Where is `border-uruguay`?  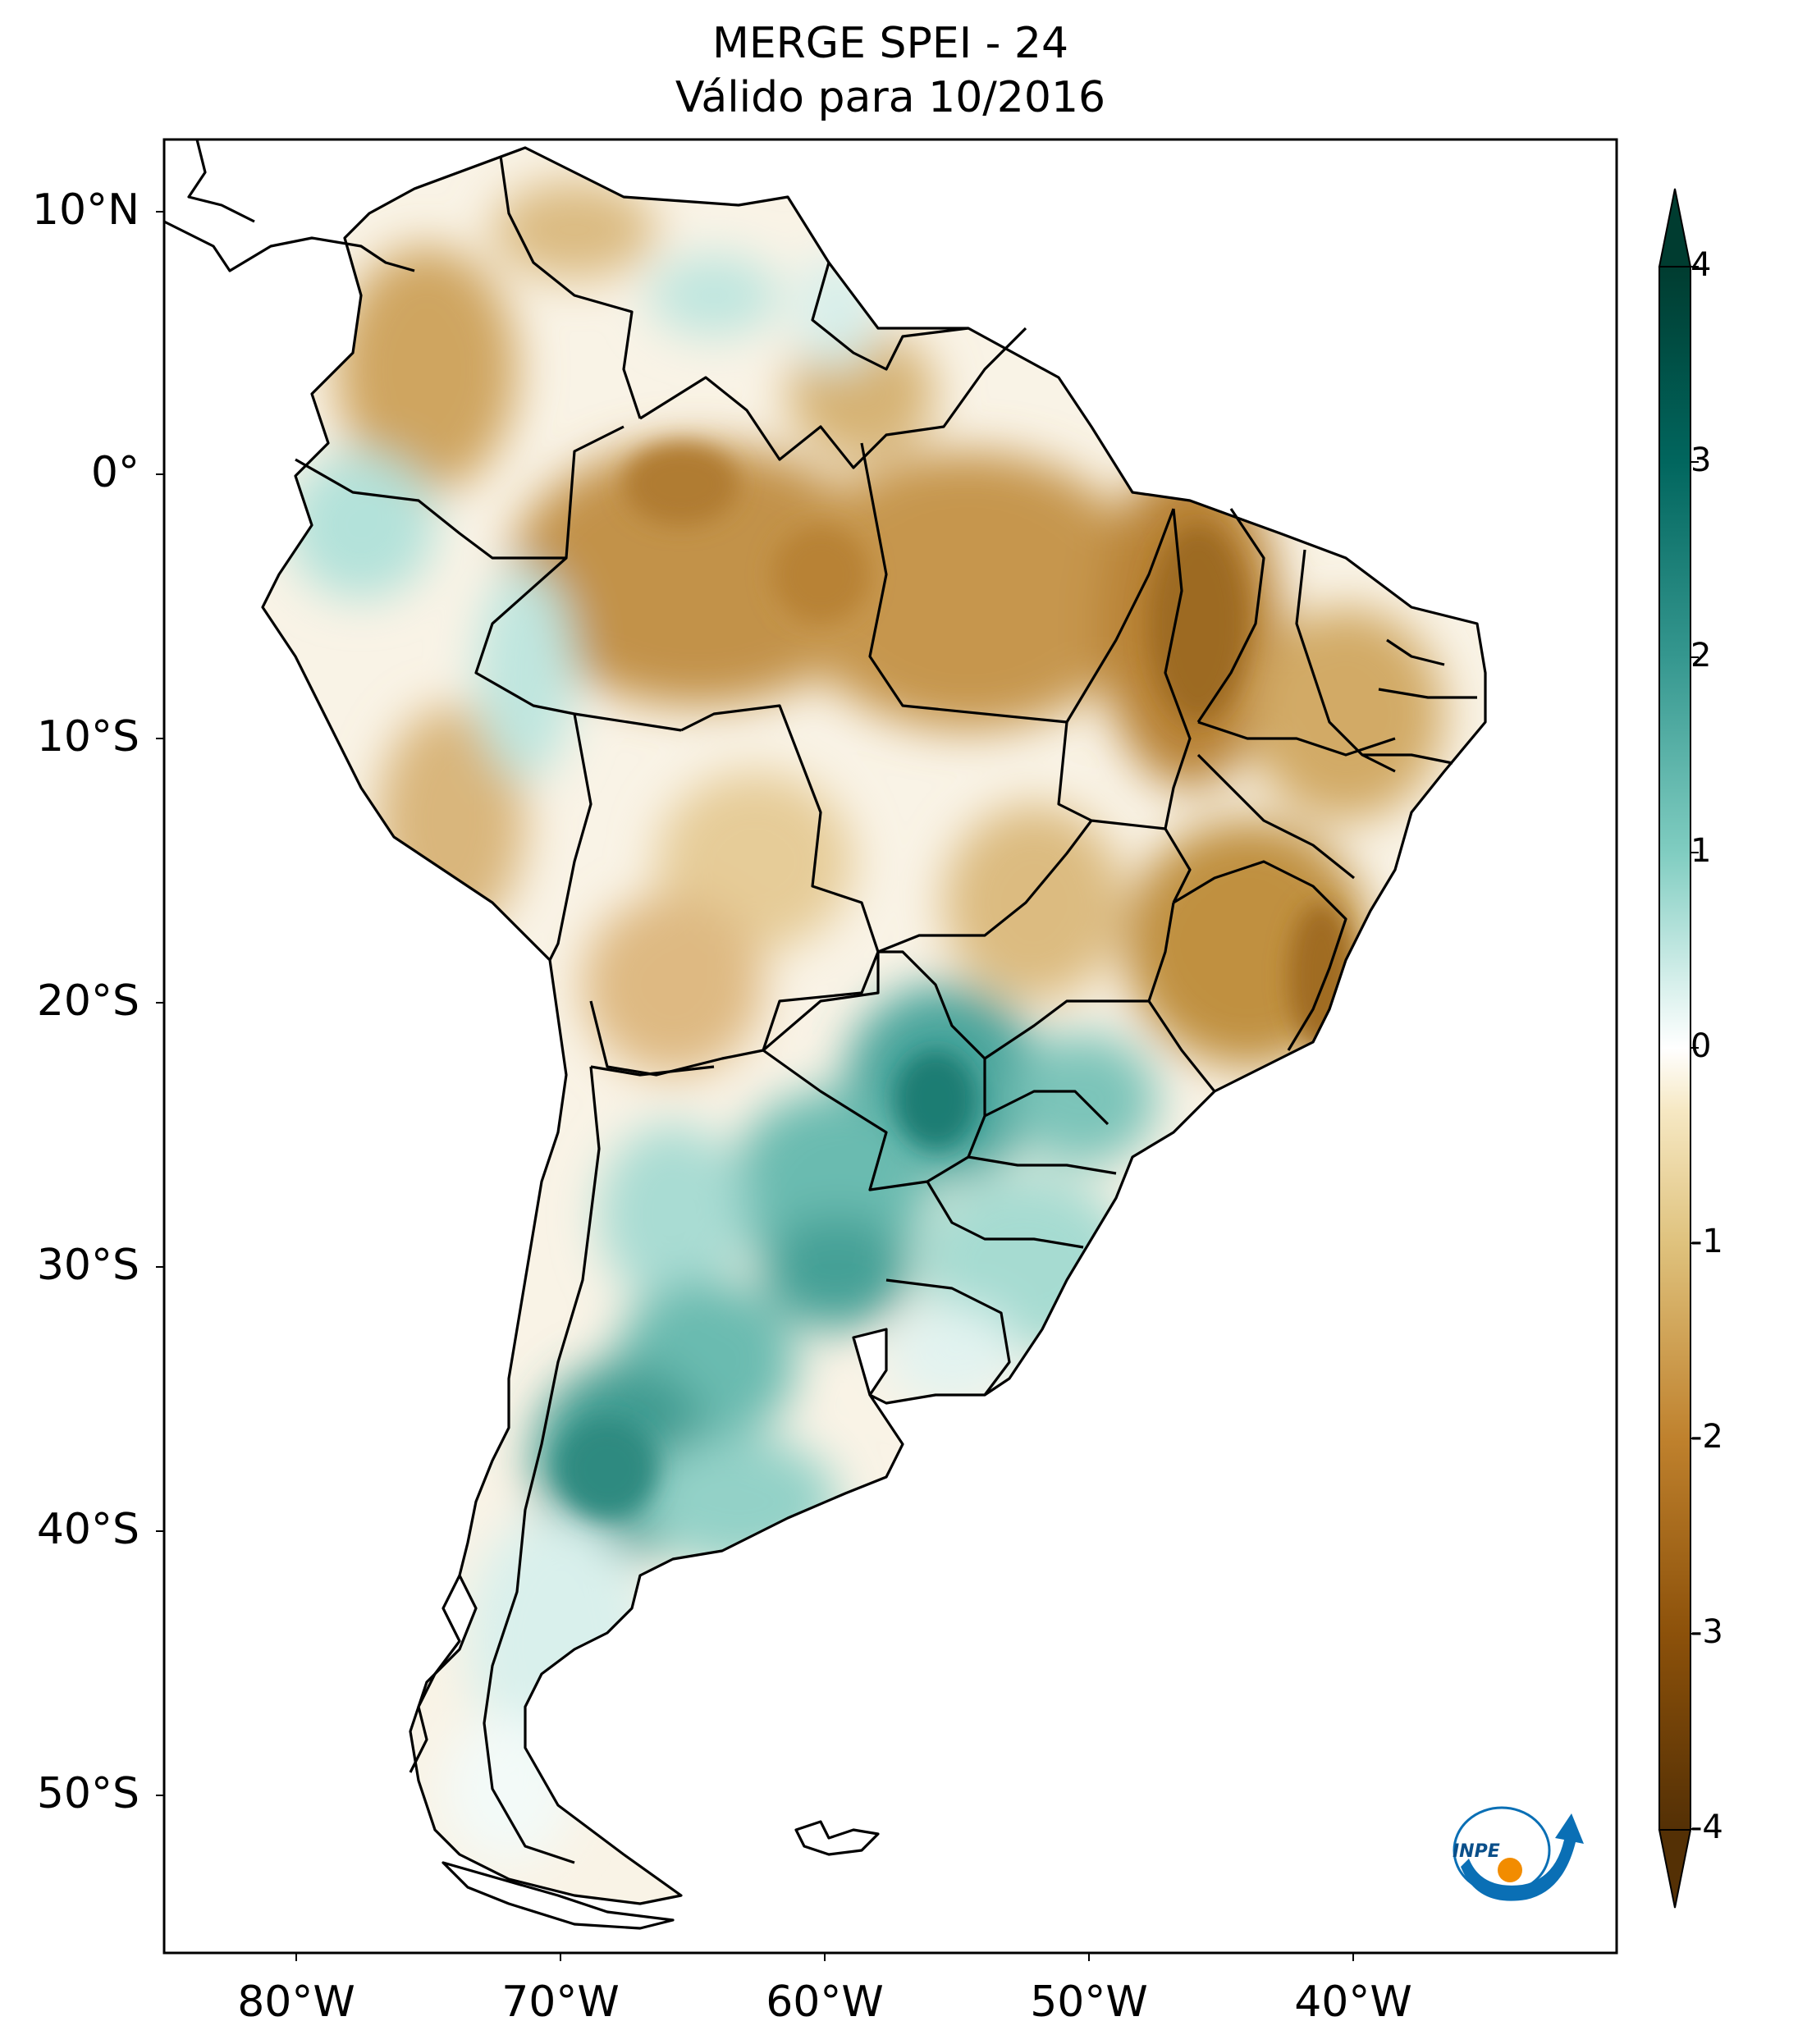 border-uruguay is located at coordinates (948, 1337).